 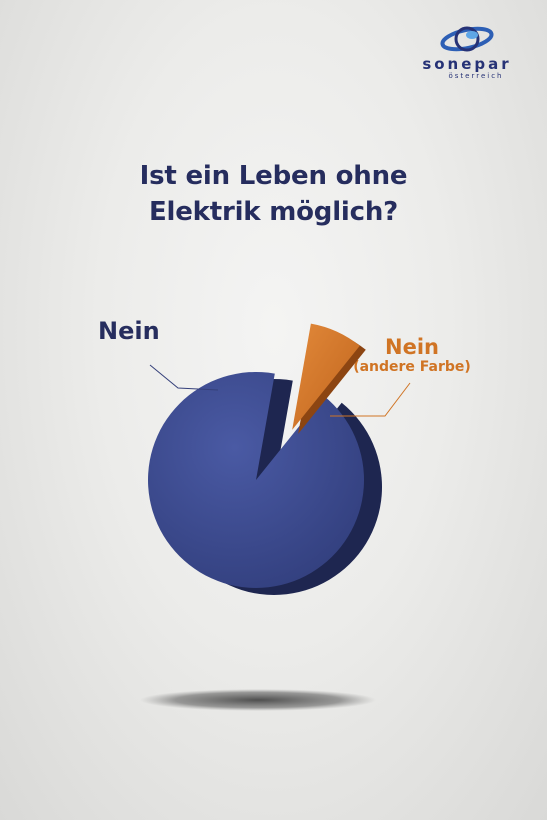 I want to click on slice-label-nein: Nein, so click(x=129, y=331).